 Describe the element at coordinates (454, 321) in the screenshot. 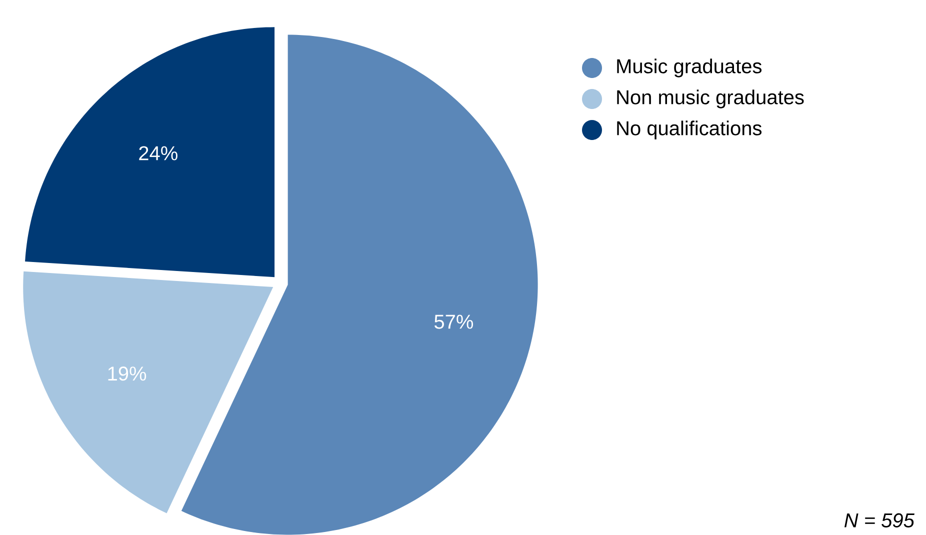

I see `data-label: 57%` at that location.